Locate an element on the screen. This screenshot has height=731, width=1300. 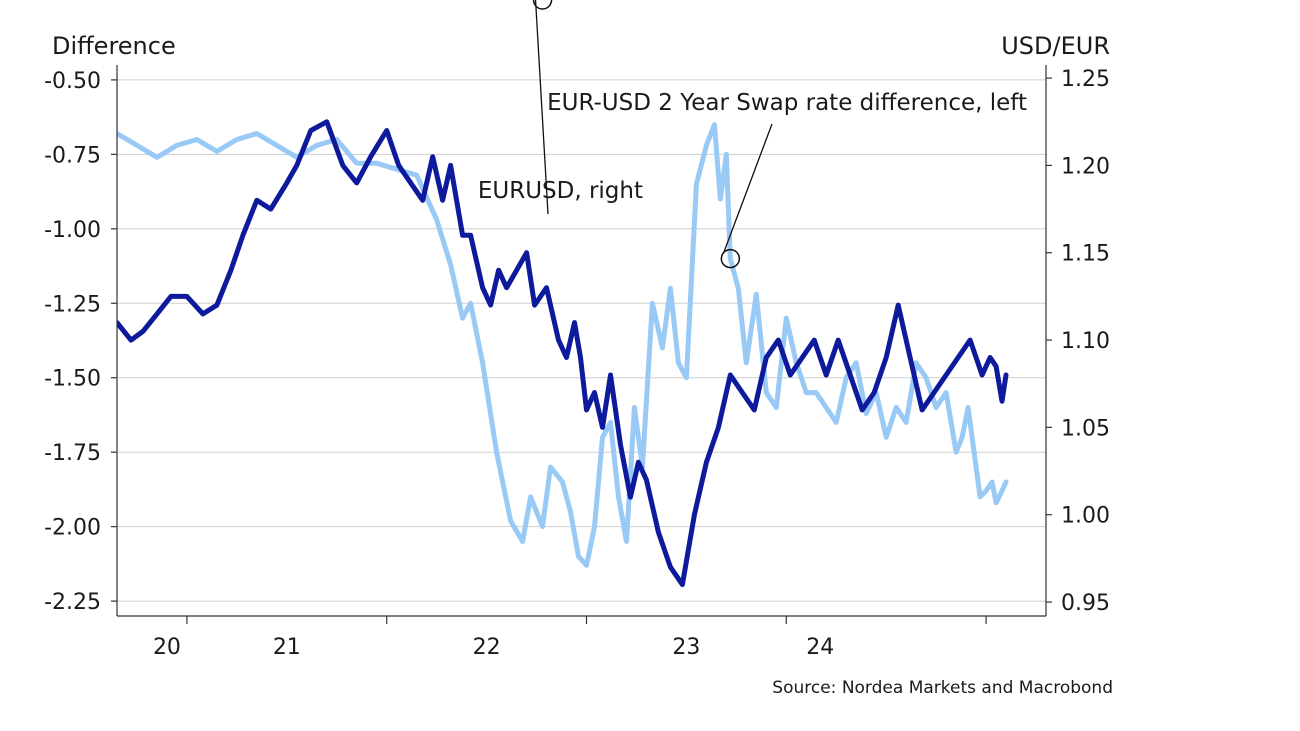
x-tick-label: 24 is located at coordinates (820, 647).